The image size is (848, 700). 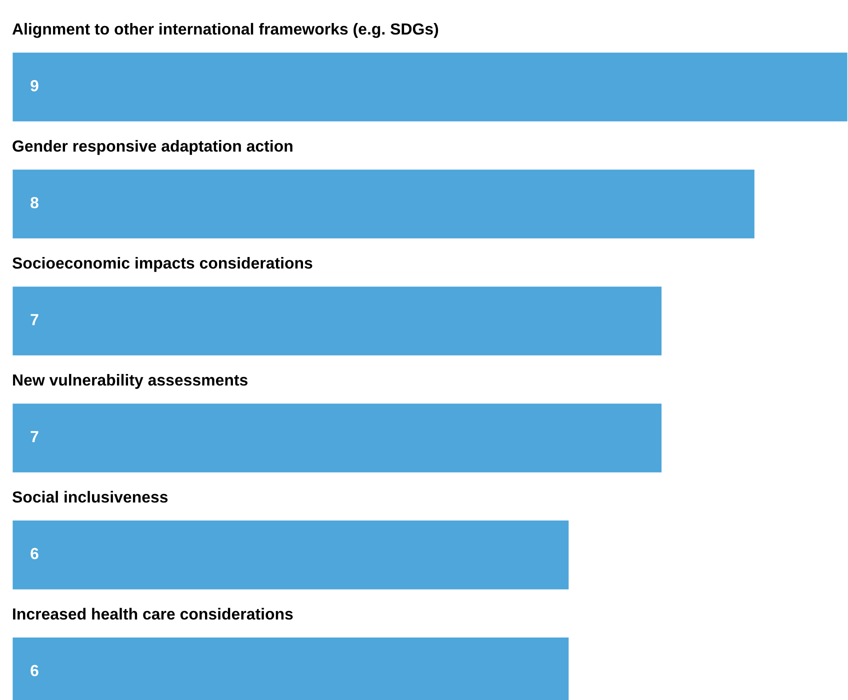 I want to click on data-label: 9, so click(x=34, y=86).